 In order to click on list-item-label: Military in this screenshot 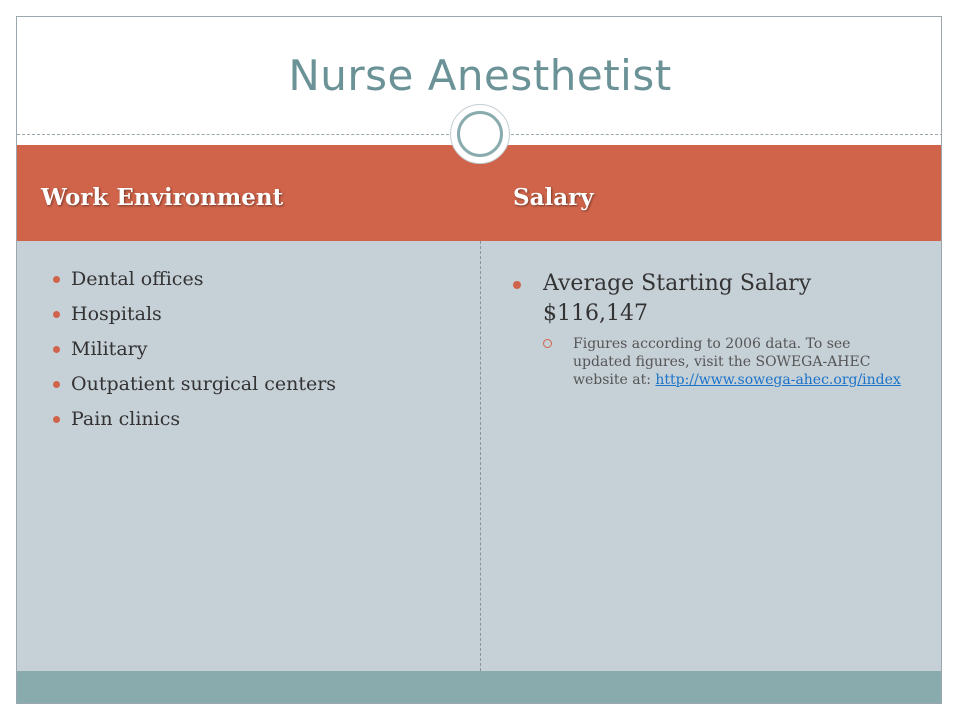, I will do `click(109, 349)`.